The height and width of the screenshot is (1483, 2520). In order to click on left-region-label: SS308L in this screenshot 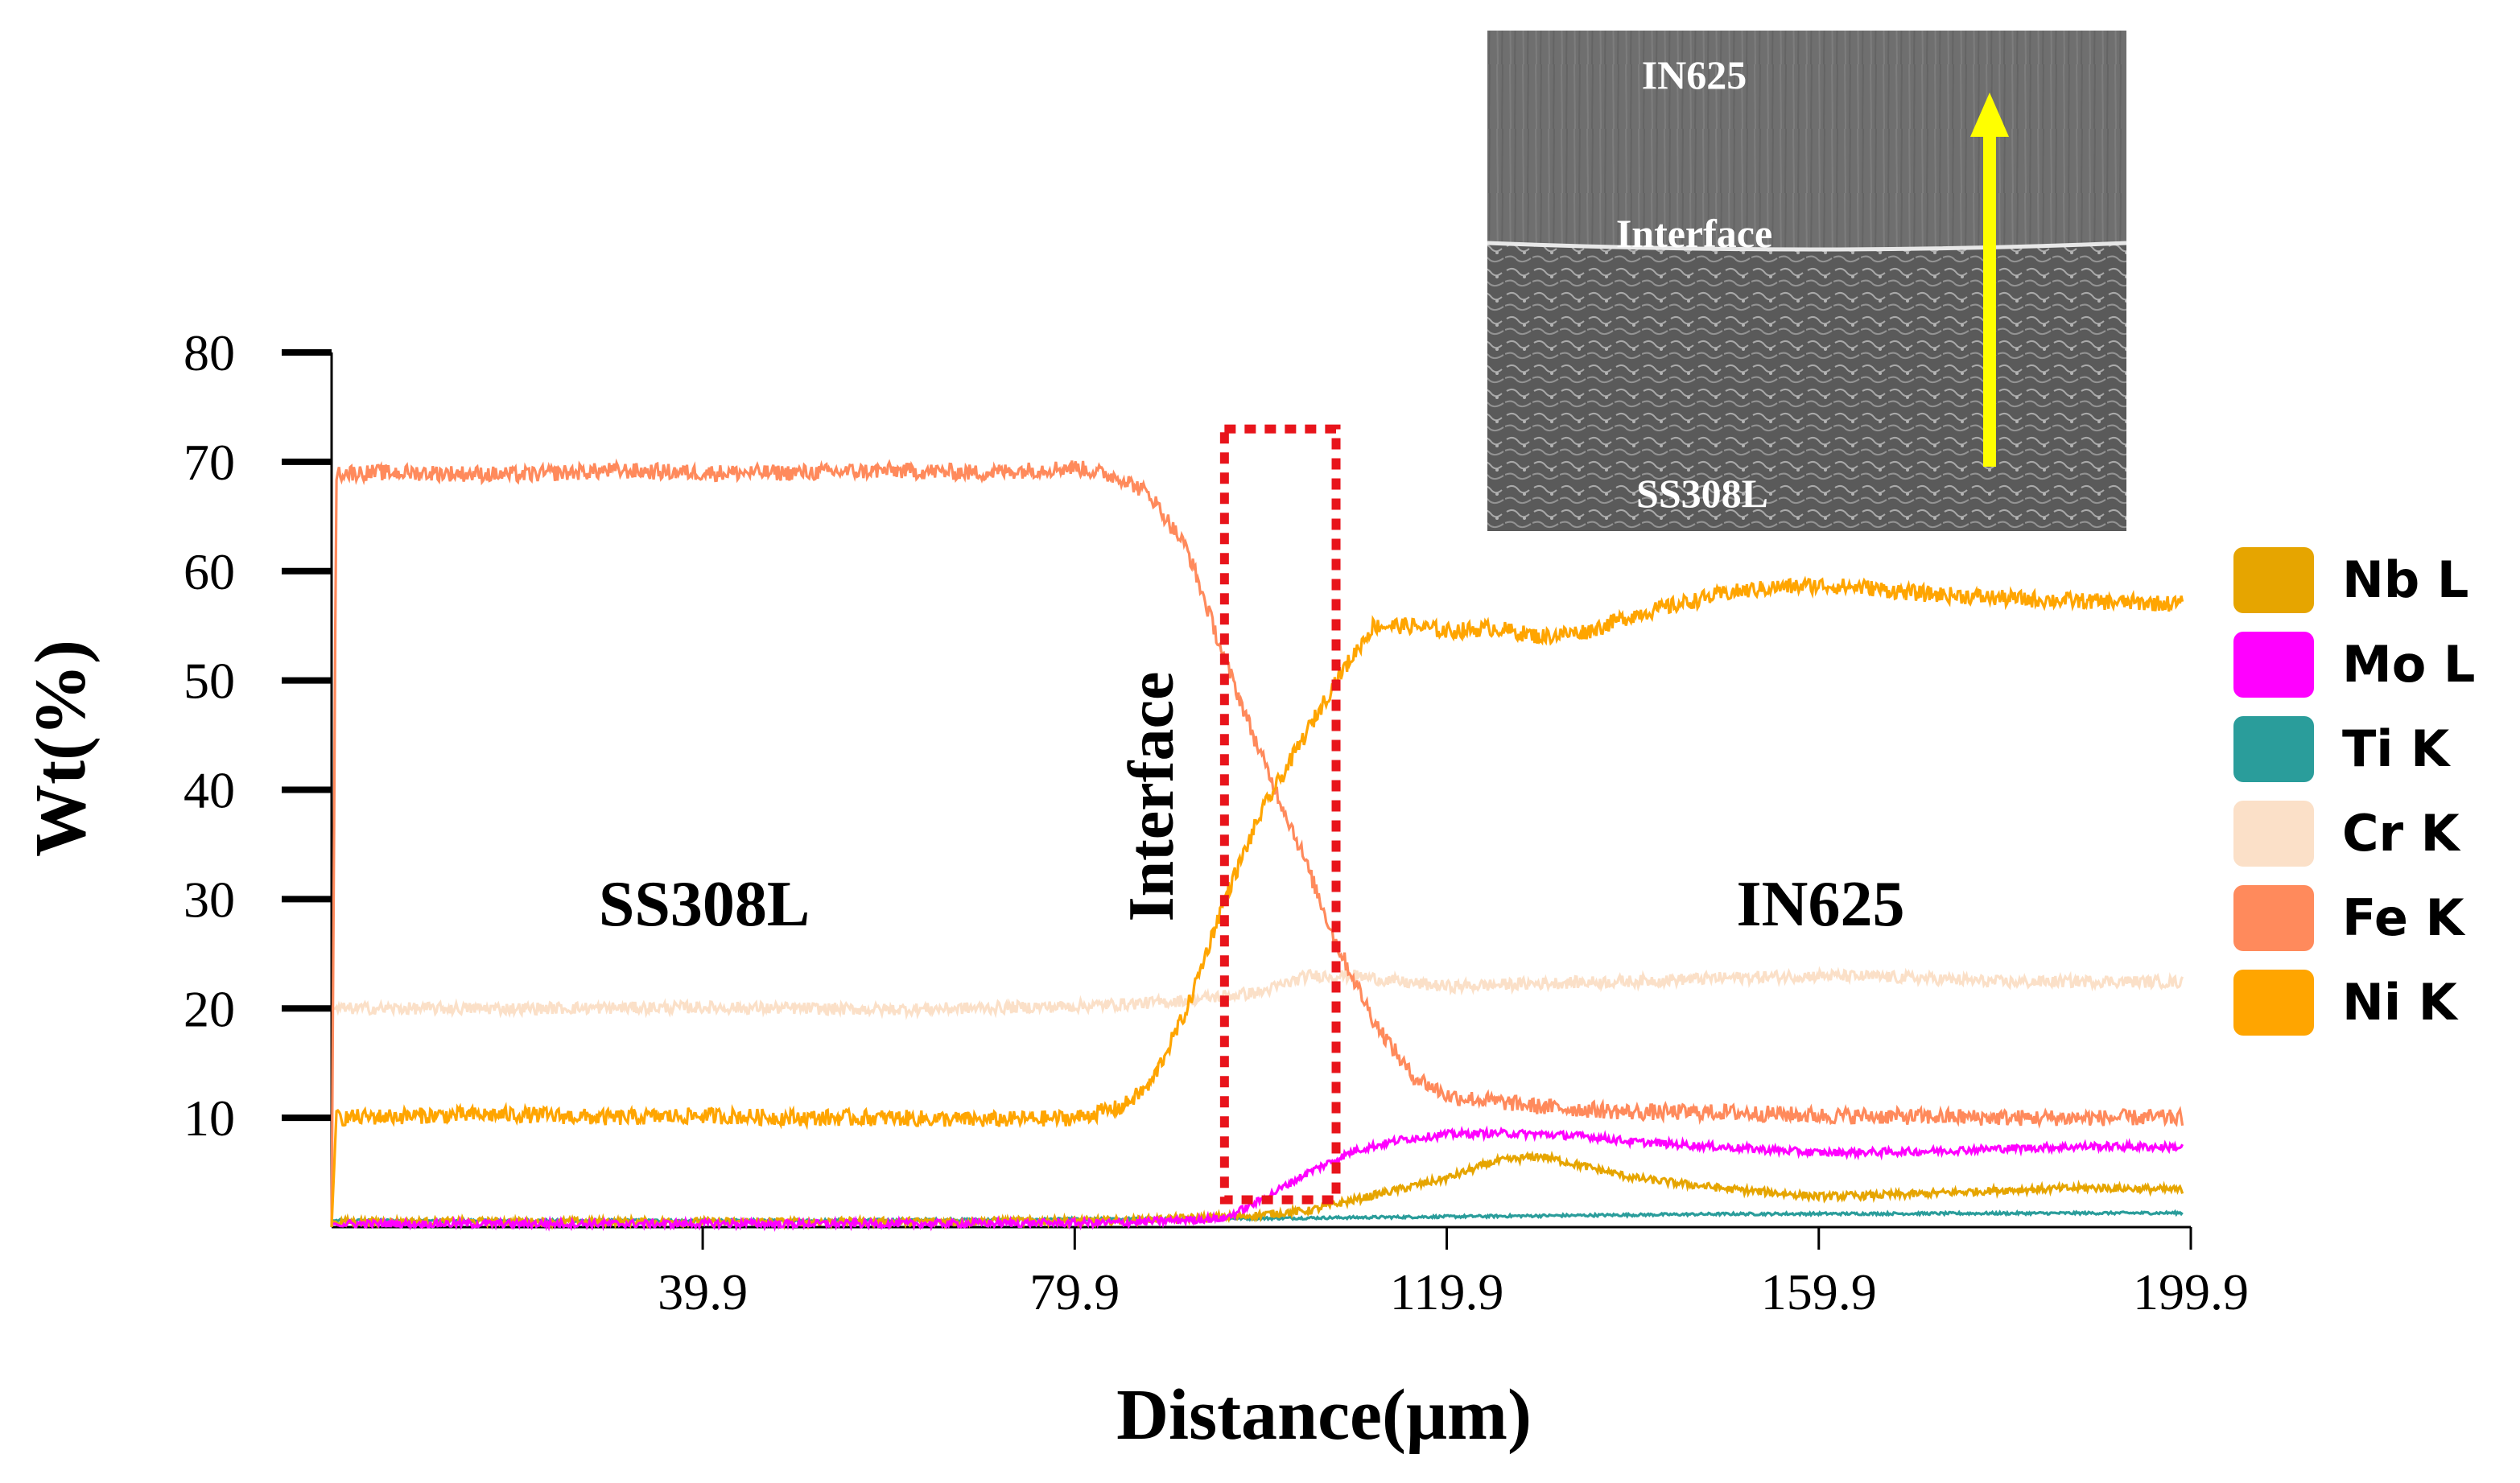, I will do `click(704, 904)`.